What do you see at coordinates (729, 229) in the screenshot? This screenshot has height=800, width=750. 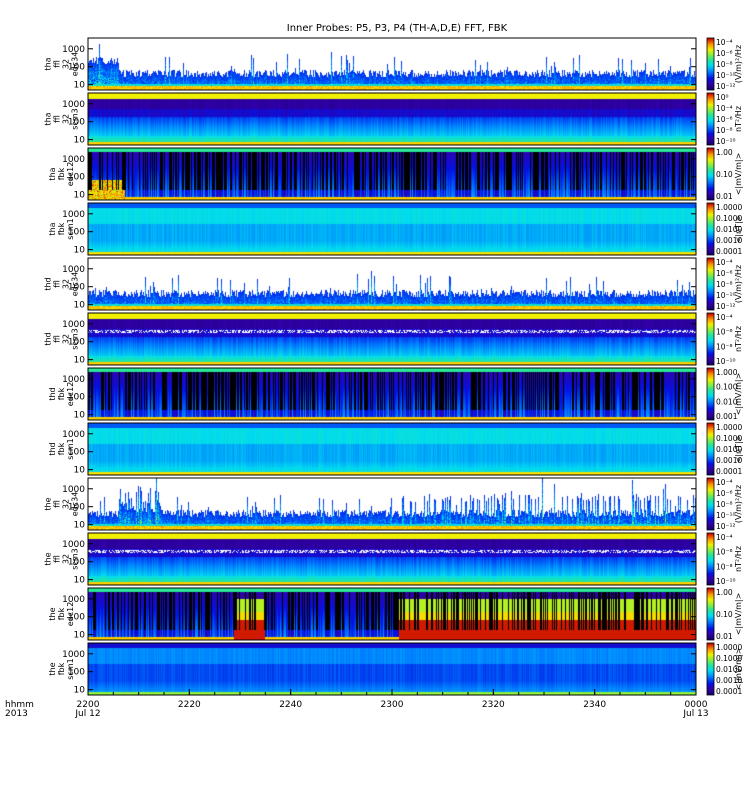 I see `colorbar-tick-label: 0.0100` at bounding box center [729, 229].